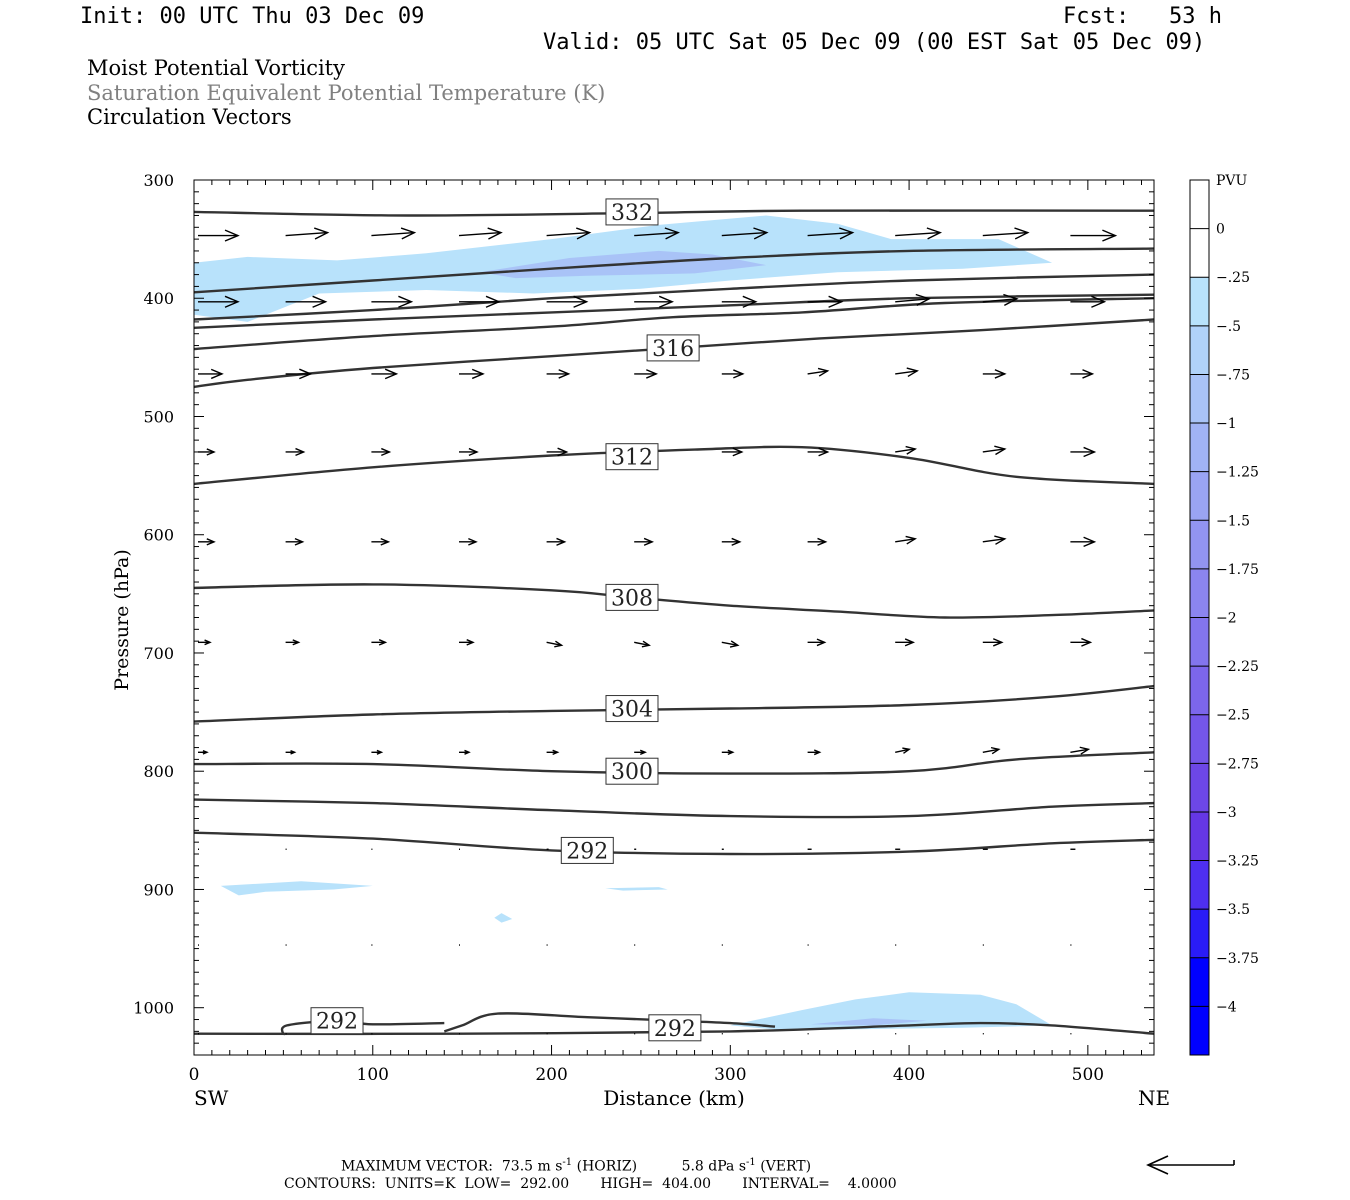 The height and width of the screenshot is (1200, 1350). What do you see at coordinates (632, 458) in the screenshot?
I see `contour-label: 312` at bounding box center [632, 458].